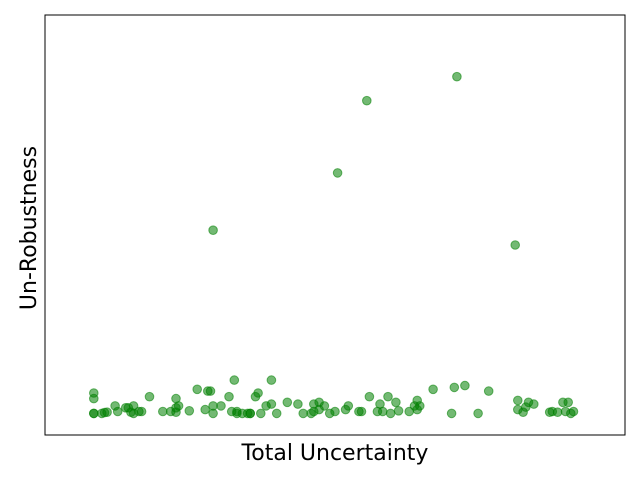  What do you see at coordinates (335, 453) in the screenshot?
I see `x-axis-label: Total Uncertainty` at bounding box center [335, 453].